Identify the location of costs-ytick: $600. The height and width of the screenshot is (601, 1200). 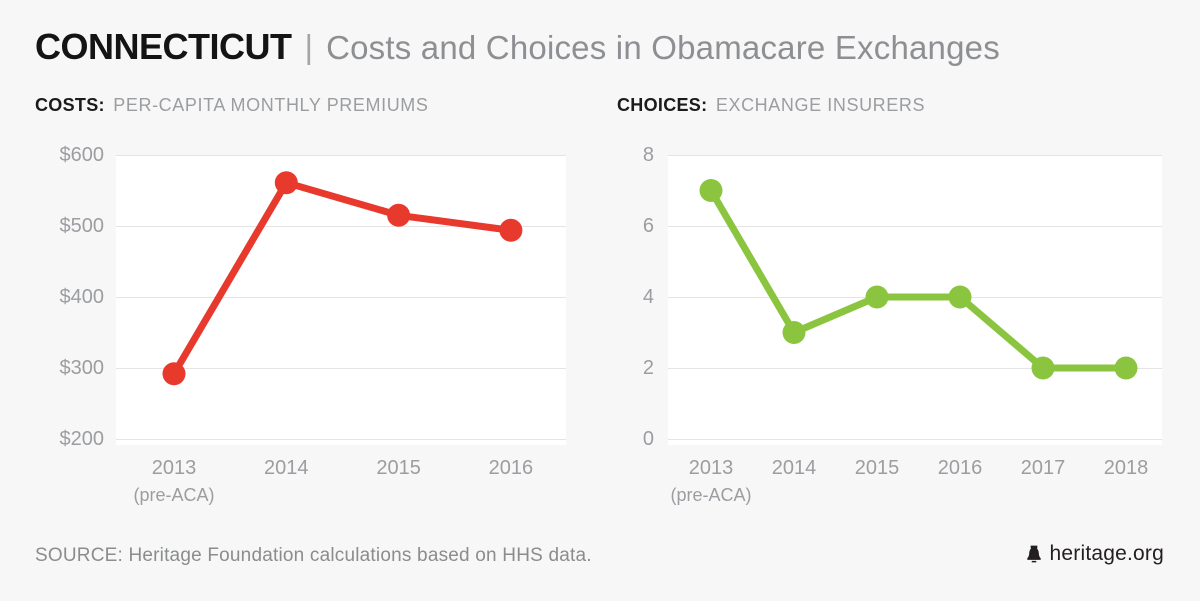
(82, 155).